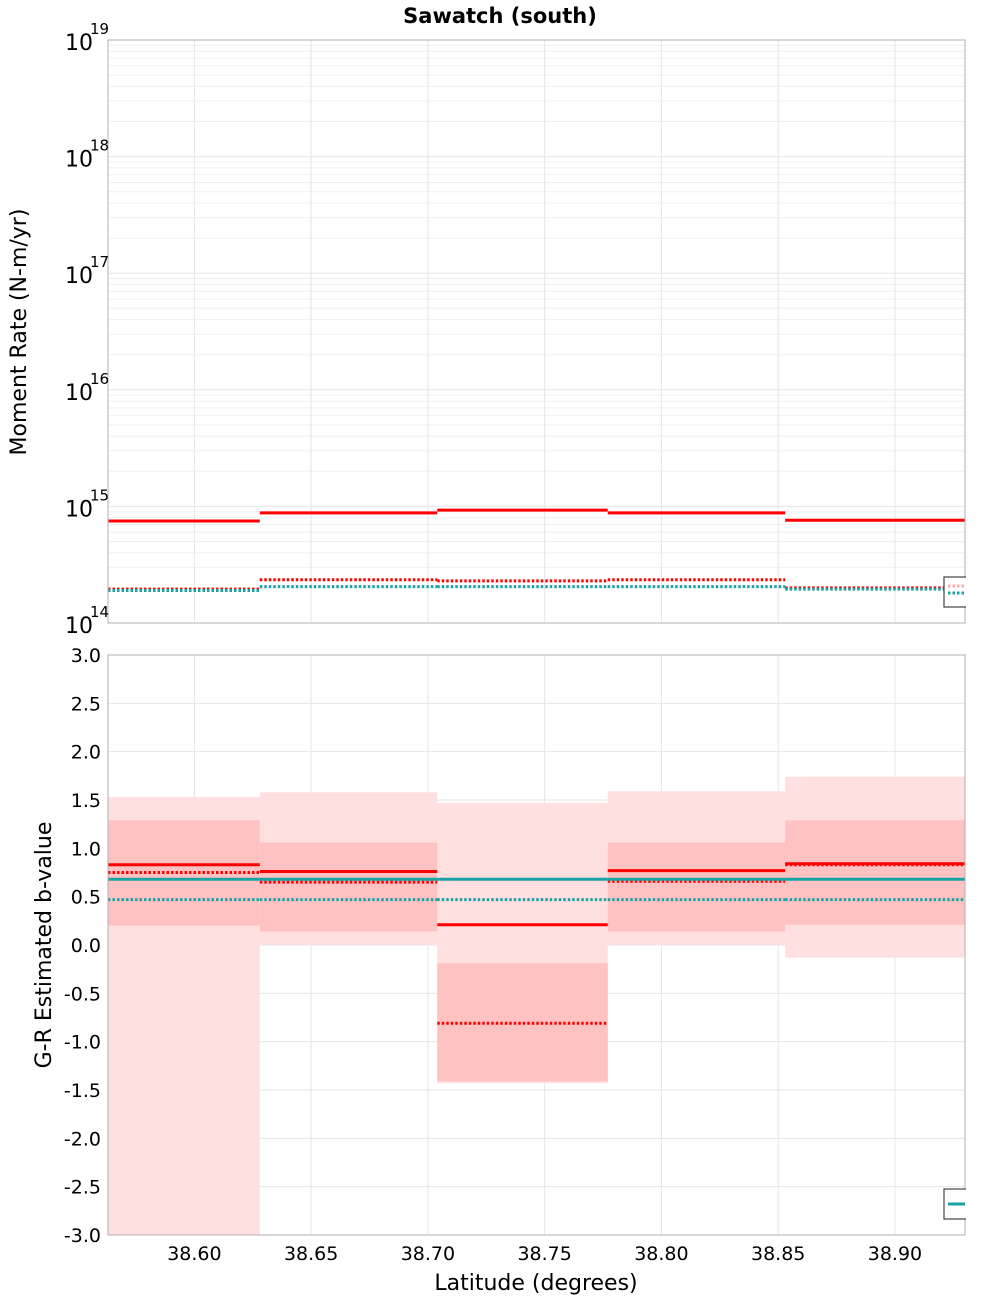  What do you see at coordinates (983, 650) in the screenshot?
I see `right-margin-mask` at bounding box center [983, 650].